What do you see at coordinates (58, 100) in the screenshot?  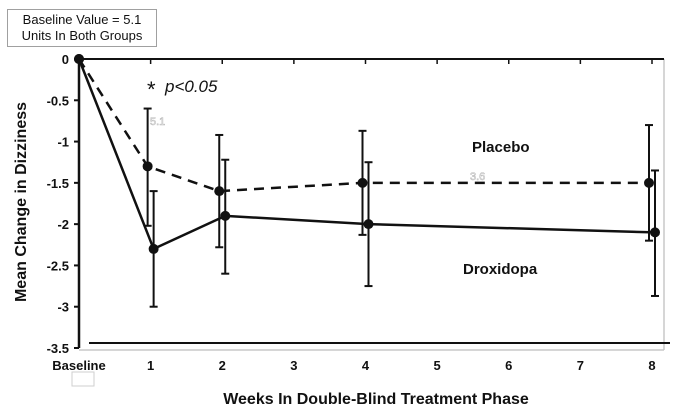 I see `y-tick-label: -0.5` at bounding box center [58, 100].